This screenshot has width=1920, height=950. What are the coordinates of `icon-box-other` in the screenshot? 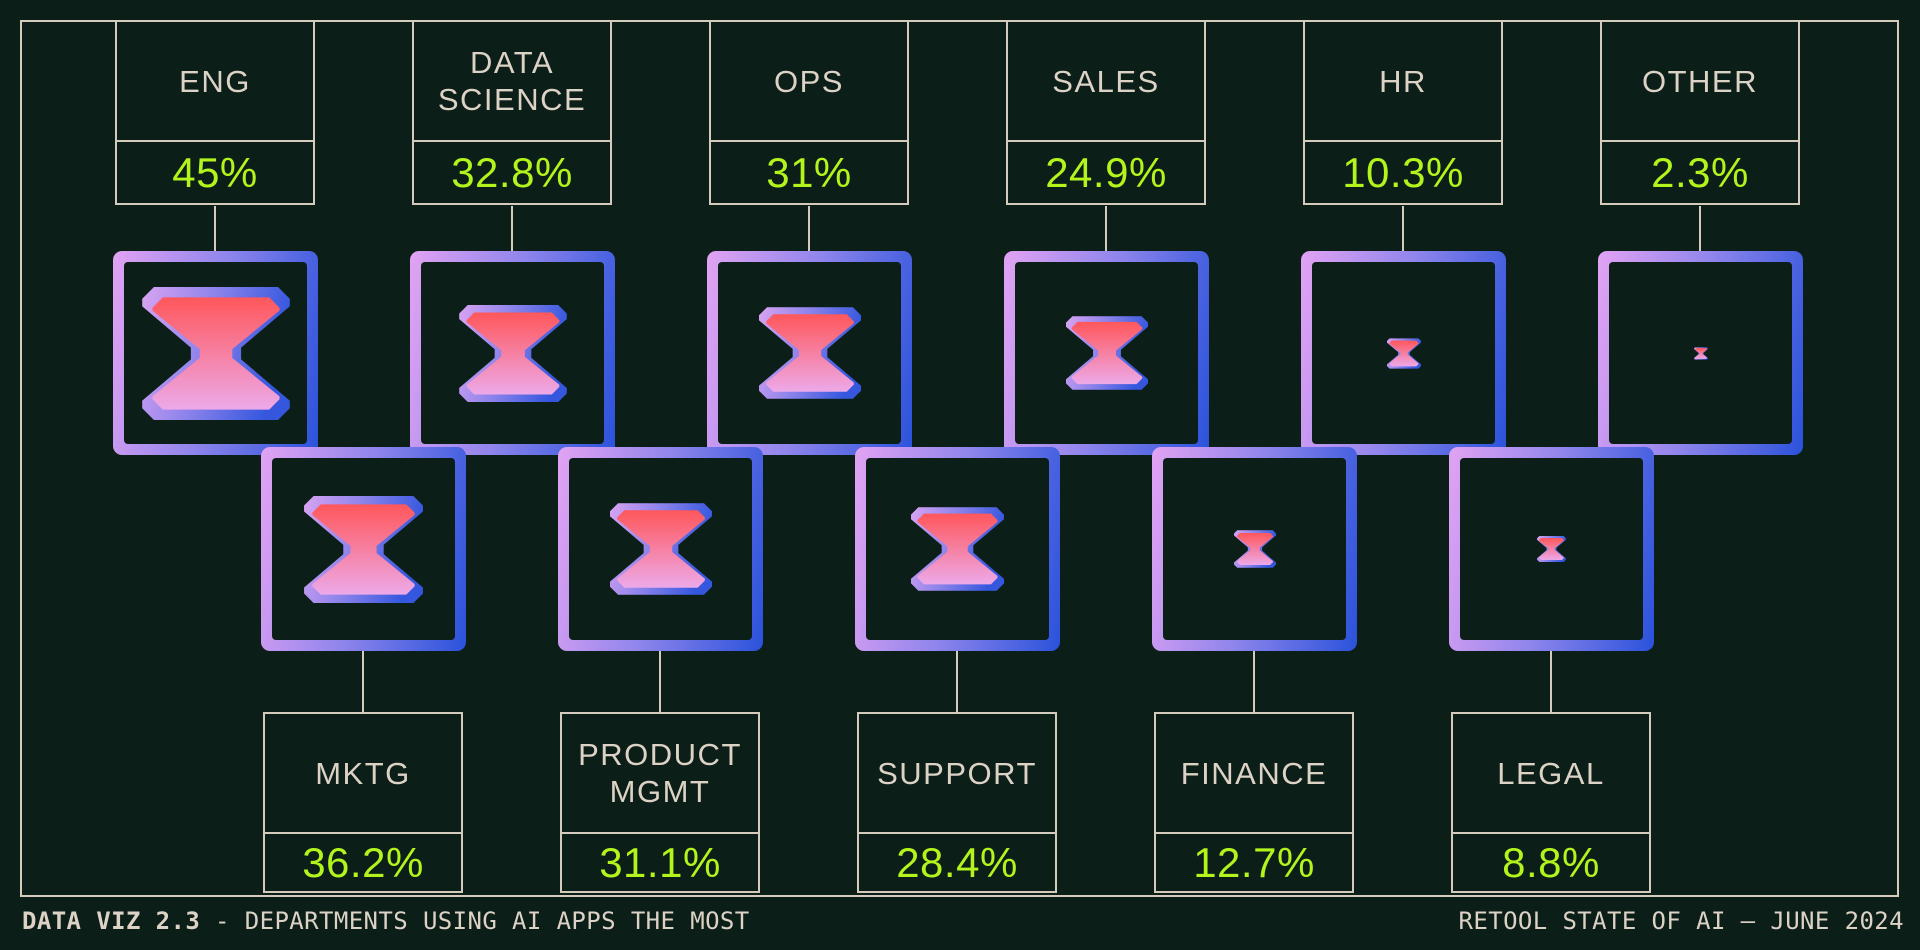 It's located at (1700, 353).